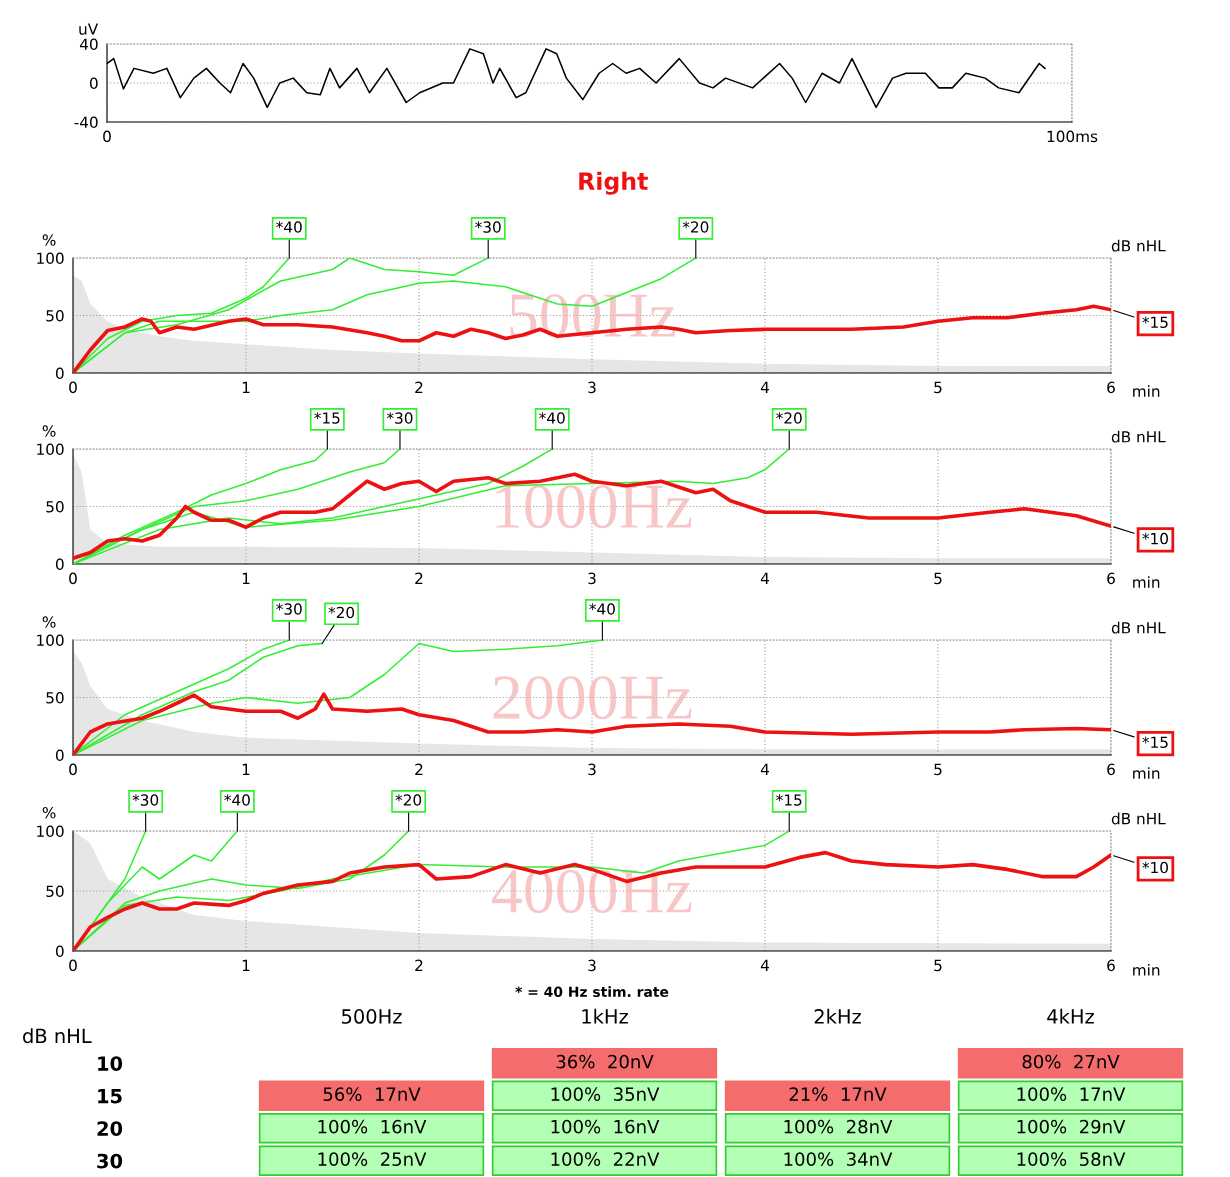 This screenshot has width=1230, height=1177. What do you see at coordinates (341, 612) in the screenshot?
I see `legend-label: *20` at bounding box center [341, 612].